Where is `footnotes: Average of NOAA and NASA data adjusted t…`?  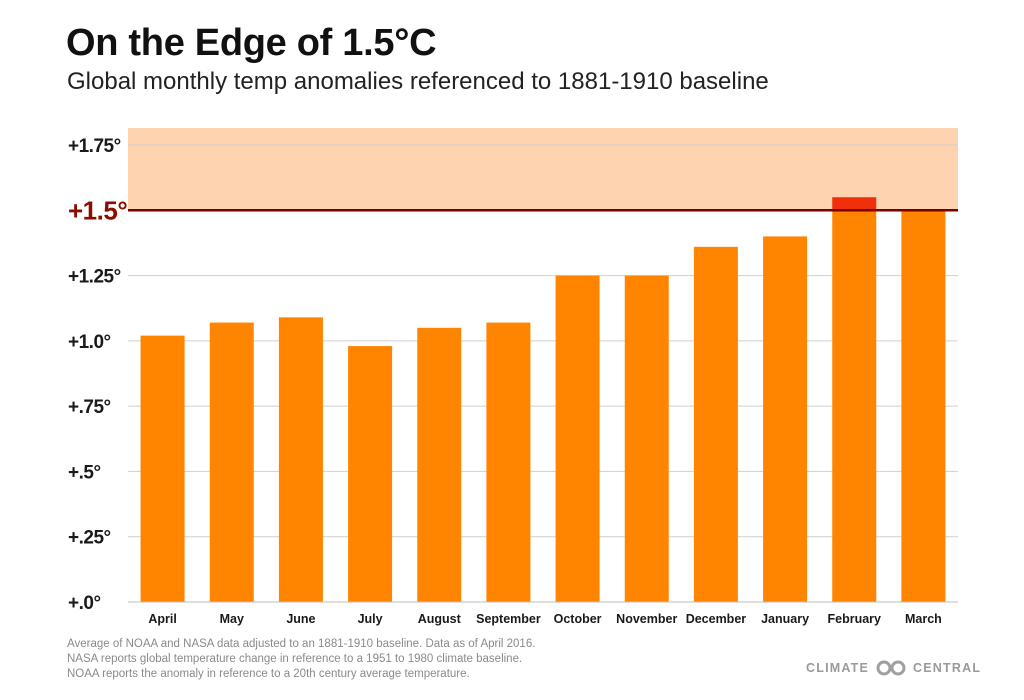 footnotes: Average of NOAA and NASA data adjusted t… is located at coordinates (301, 659).